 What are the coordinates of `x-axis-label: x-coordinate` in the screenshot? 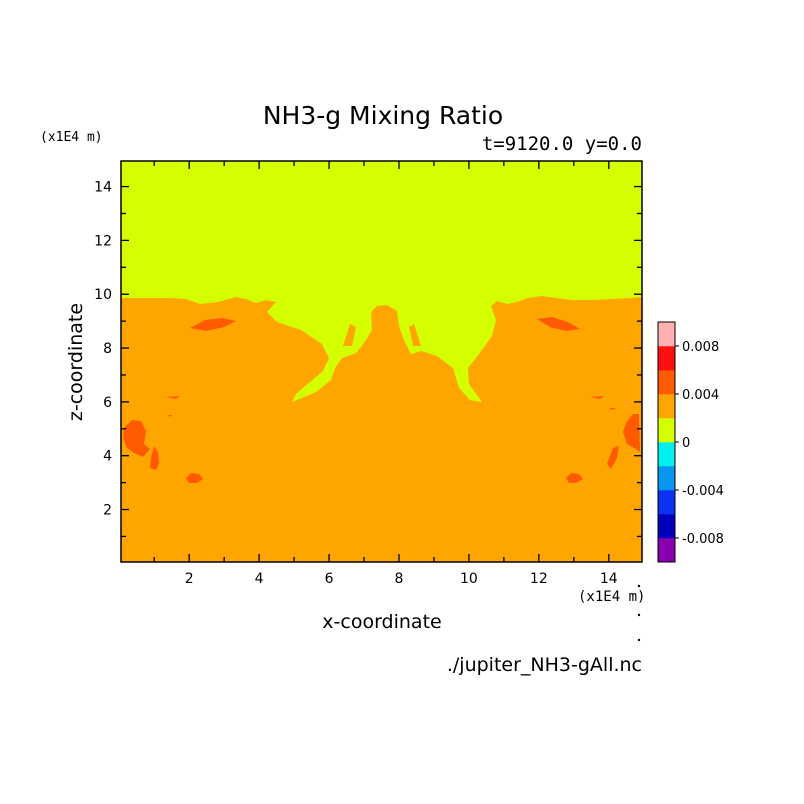 It's located at (381, 622).